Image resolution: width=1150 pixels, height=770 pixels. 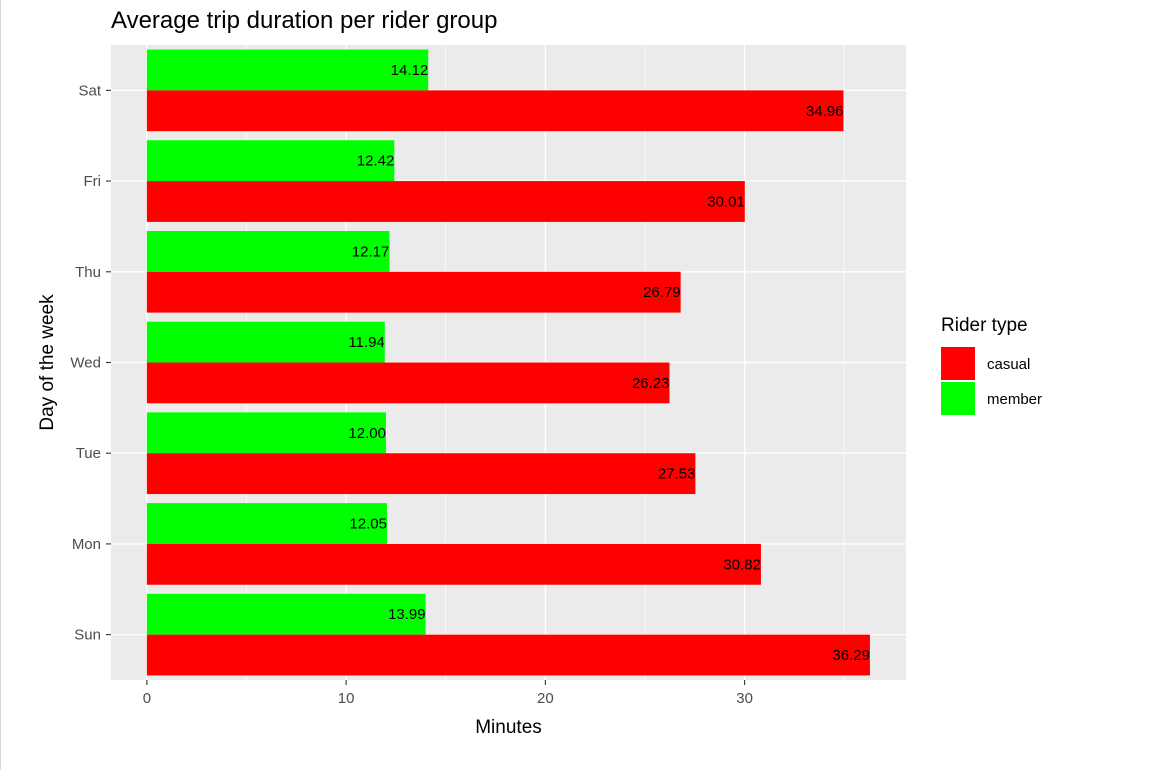 What do you see at coordinates (47, 362) in the screenshot?
I see `y-axis-title: Day of the week` at bounding box center [47, 362].